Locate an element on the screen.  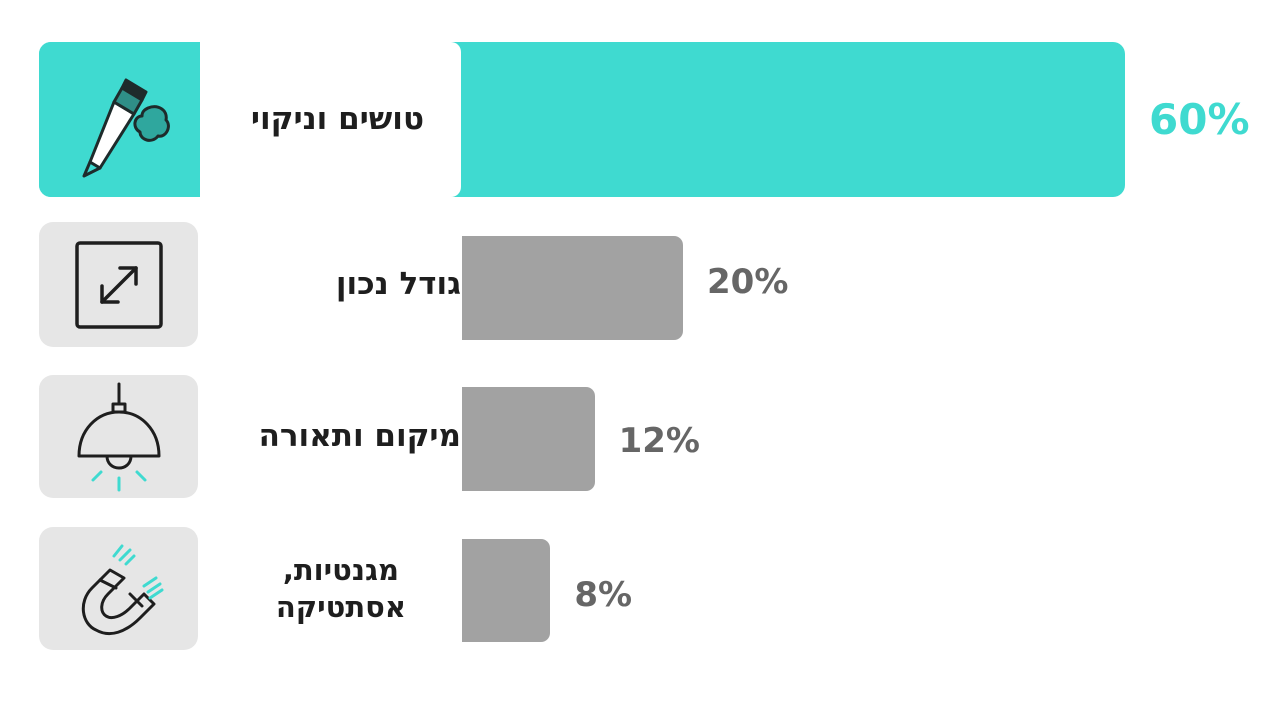
category-label: מגנטיות, אסתטיקה is located at coordinates (340, 588).